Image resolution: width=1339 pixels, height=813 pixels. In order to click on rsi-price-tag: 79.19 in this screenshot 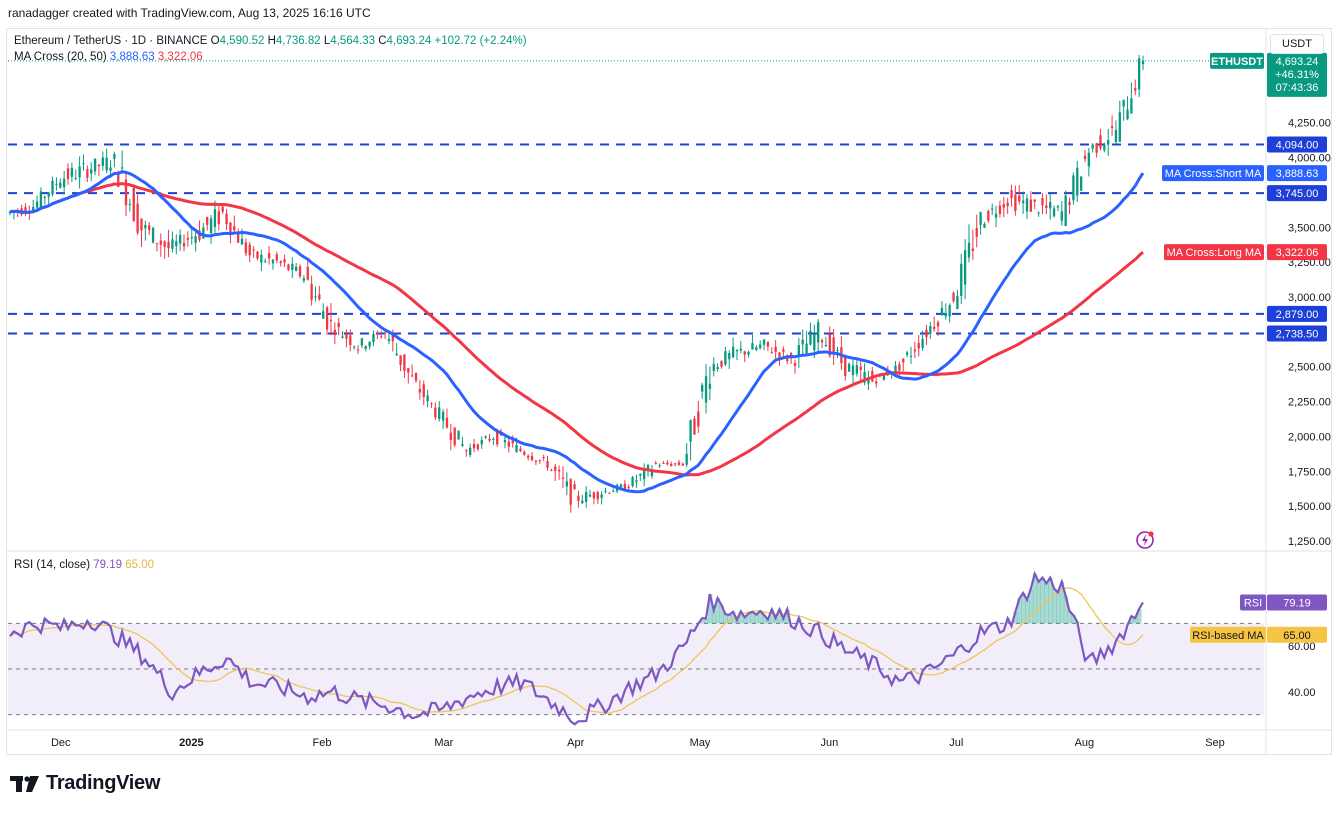, I will do `click(1297, 603)`.